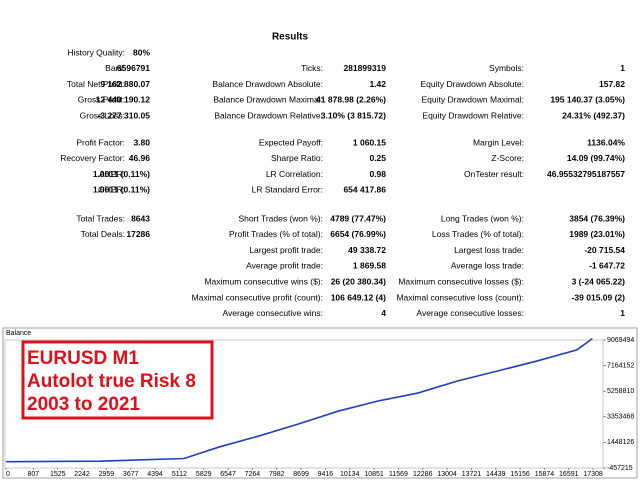  Describe the element at coordinates (496, 474) in the screenshot. I see `x-tick-label: 14439` at that location.